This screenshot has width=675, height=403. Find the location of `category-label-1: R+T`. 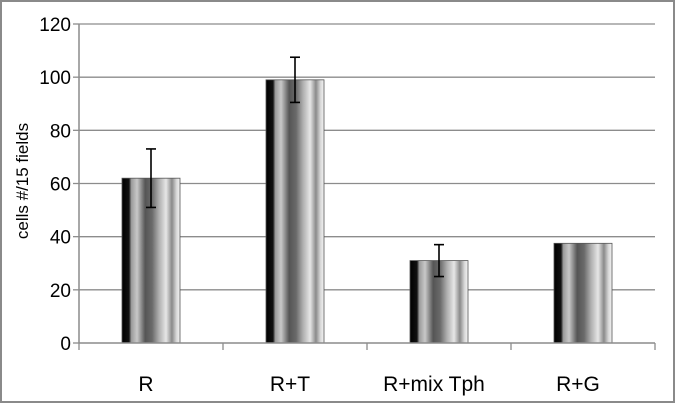

category-label-1: R+T is located at coordinates (290, 384).